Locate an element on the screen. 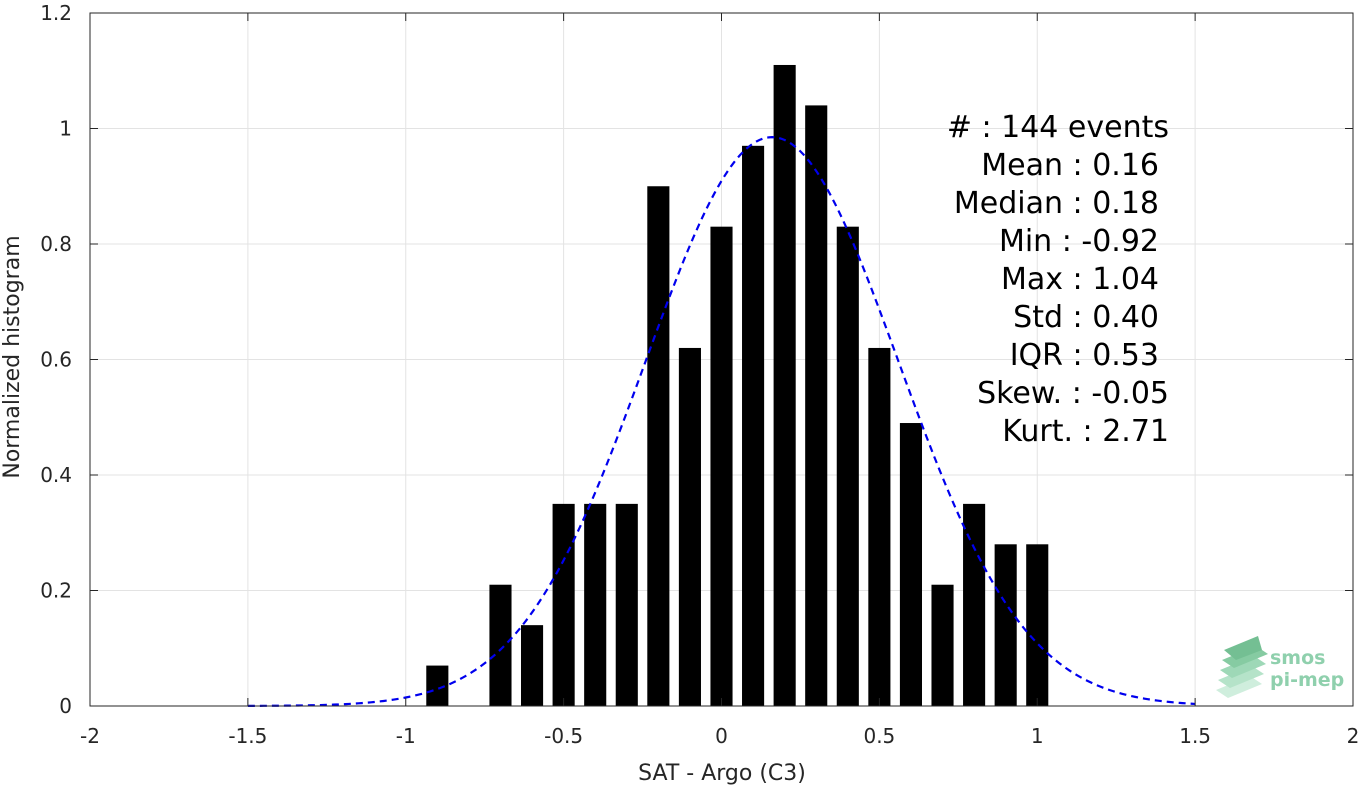 This screenshot has width=1366, height=786. x-tick-label: 0 is located at coordinates (721, 736).